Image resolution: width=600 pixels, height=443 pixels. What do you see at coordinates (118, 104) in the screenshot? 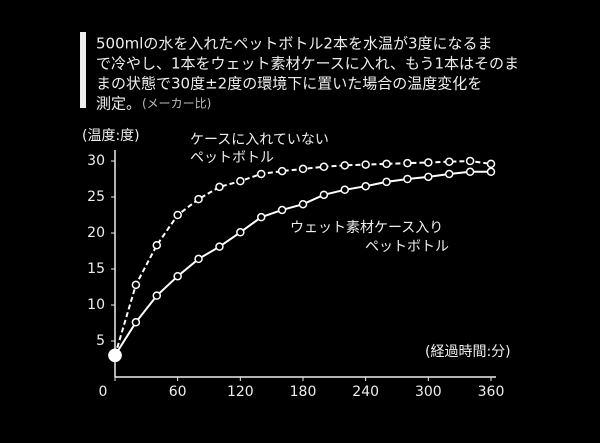
I see `description-line: 測定。` at bounding box center [118, 104].